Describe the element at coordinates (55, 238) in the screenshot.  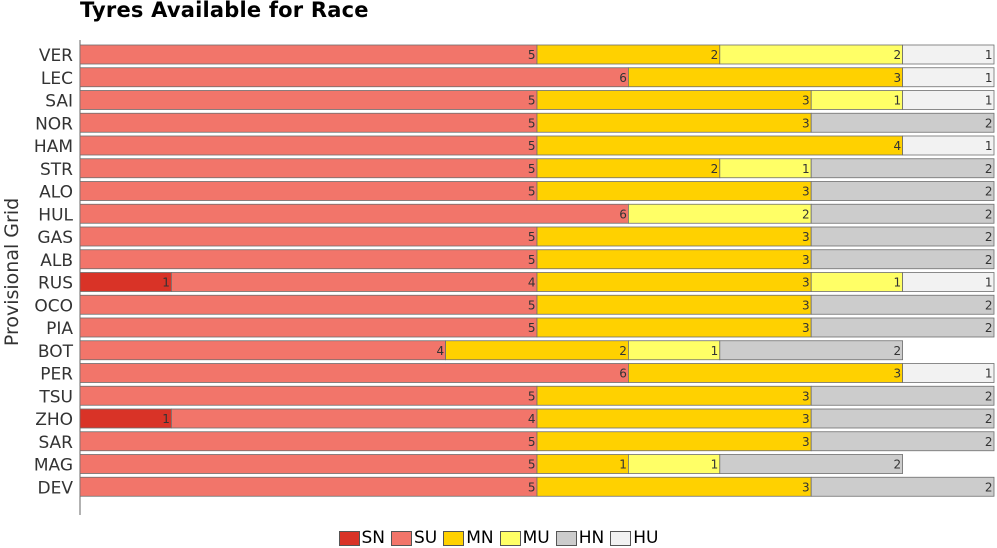
I see `y-tick-label: GAS` at that location.